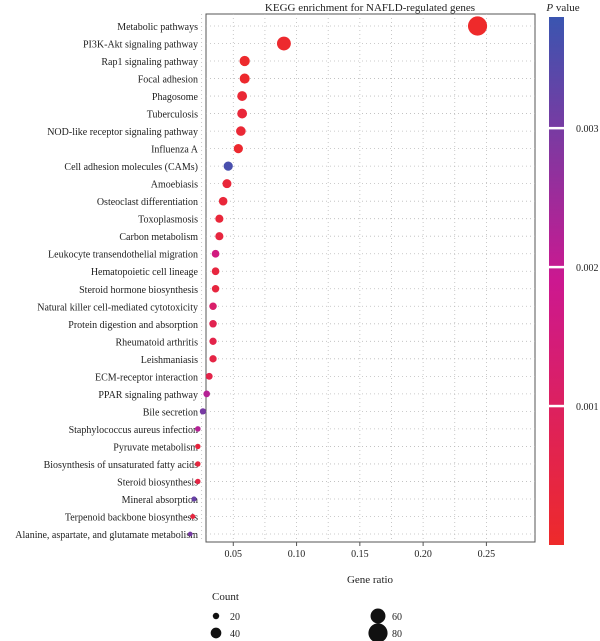 The width and height of the screenshot is (600, 641). Describe the element at coordinates (360, 554) in the screenshot. I see `x-tick-label: 0.15` at that location.